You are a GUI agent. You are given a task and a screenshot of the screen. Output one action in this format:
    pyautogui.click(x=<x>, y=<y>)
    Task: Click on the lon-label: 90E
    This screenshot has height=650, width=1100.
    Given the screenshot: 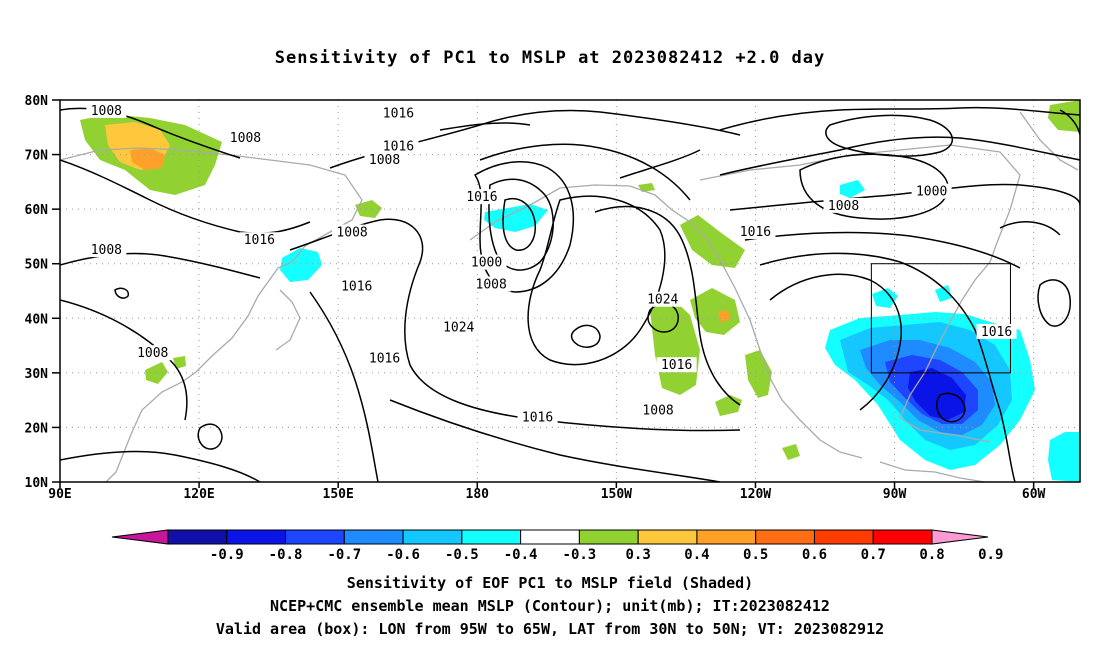 What is the action you would take?
    pyautogui.click(x=59, y=494)
    